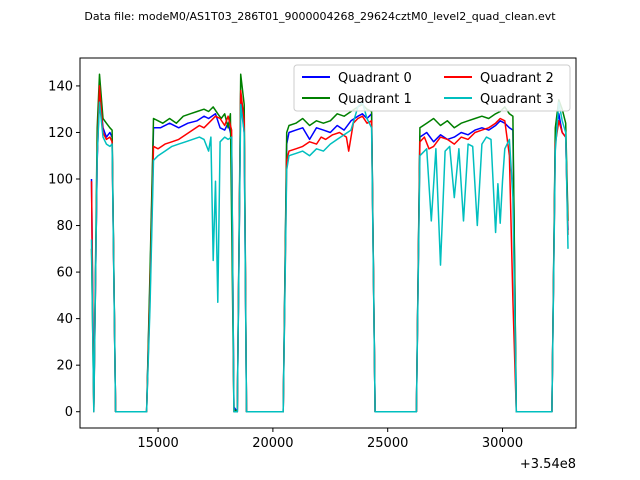  I want to click on y-tick-label: 20, so click(64, 366).